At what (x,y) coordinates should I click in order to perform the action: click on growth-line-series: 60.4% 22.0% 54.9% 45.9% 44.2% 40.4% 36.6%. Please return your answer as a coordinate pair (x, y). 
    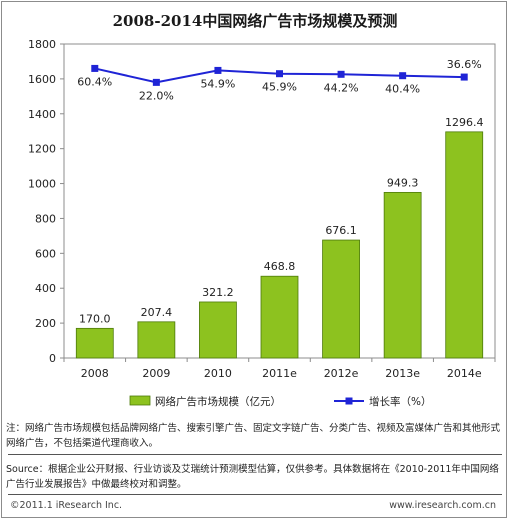
    Looking at the image, I should click on (279, 80).